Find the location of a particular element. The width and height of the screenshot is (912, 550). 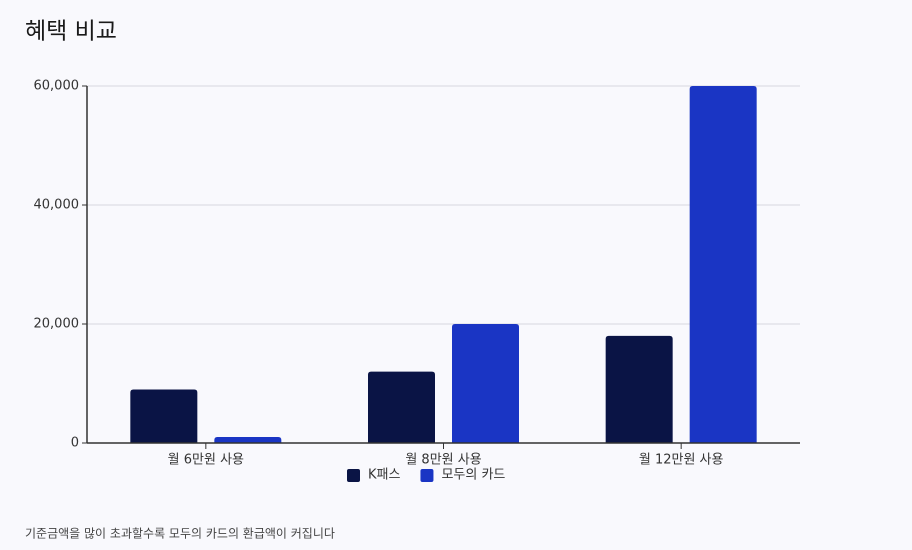

y-tick-label: 0 is located at coordinates (75, 443).